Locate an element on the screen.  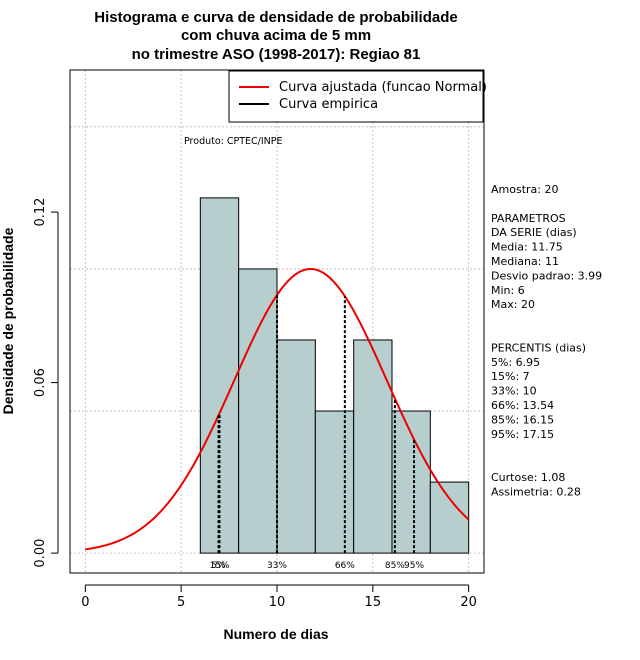
percentile-label: 15% is located at coordinates (219, 566).